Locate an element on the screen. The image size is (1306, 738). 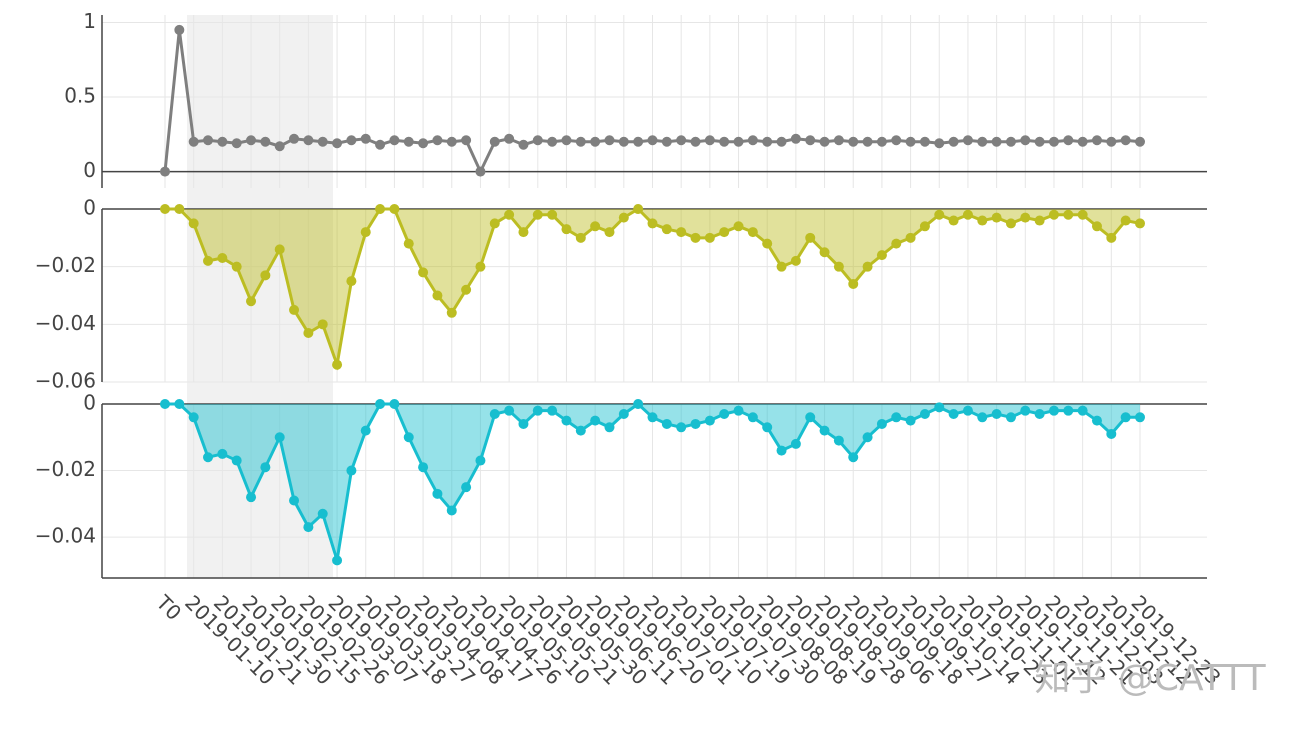
y-tick-label: −0.04 is located at coordinates (65, 536).